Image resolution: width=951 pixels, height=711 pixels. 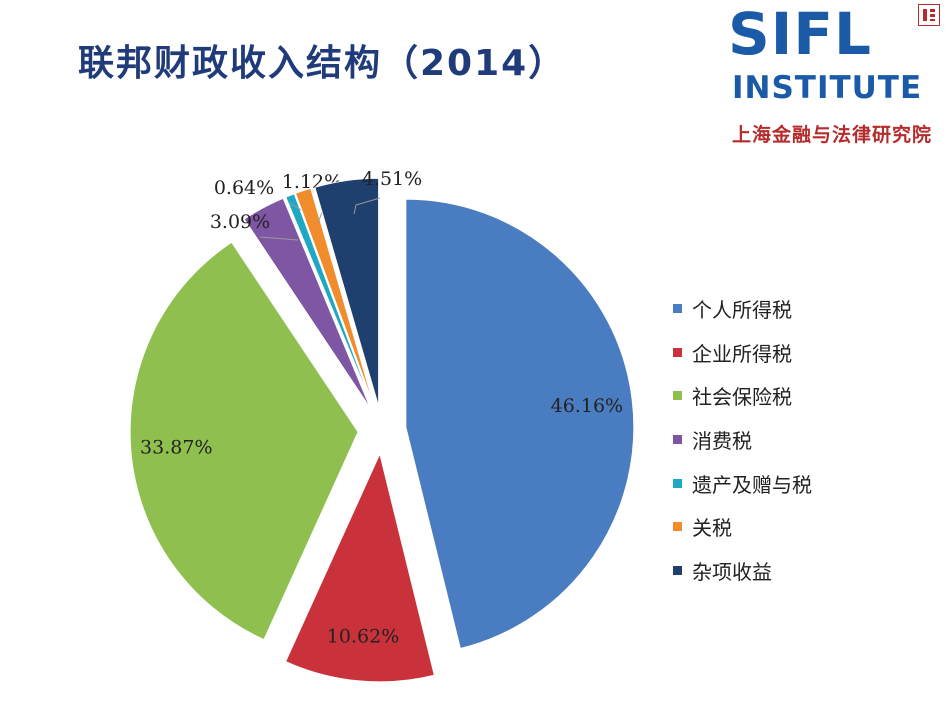 I want to click on legend-label: 个人所得税, so click(x=742, y=308).